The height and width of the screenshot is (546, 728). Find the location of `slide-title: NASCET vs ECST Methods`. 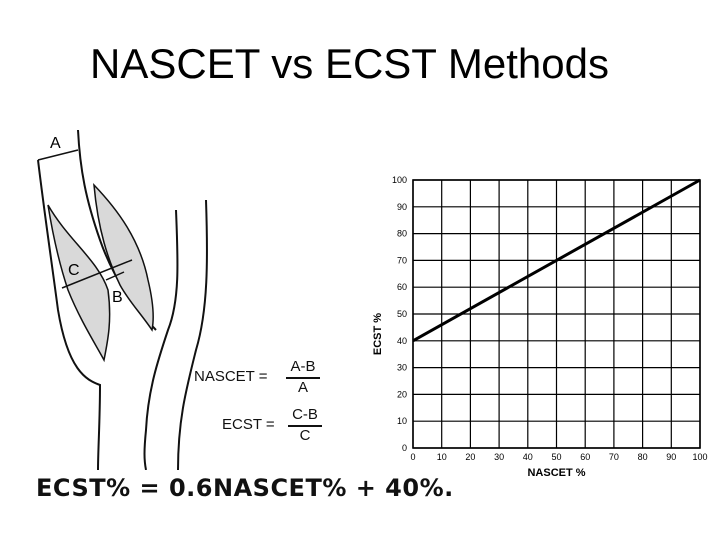

slide-title: NASCET vs ECST Methods is located at coordinates (349, 63).